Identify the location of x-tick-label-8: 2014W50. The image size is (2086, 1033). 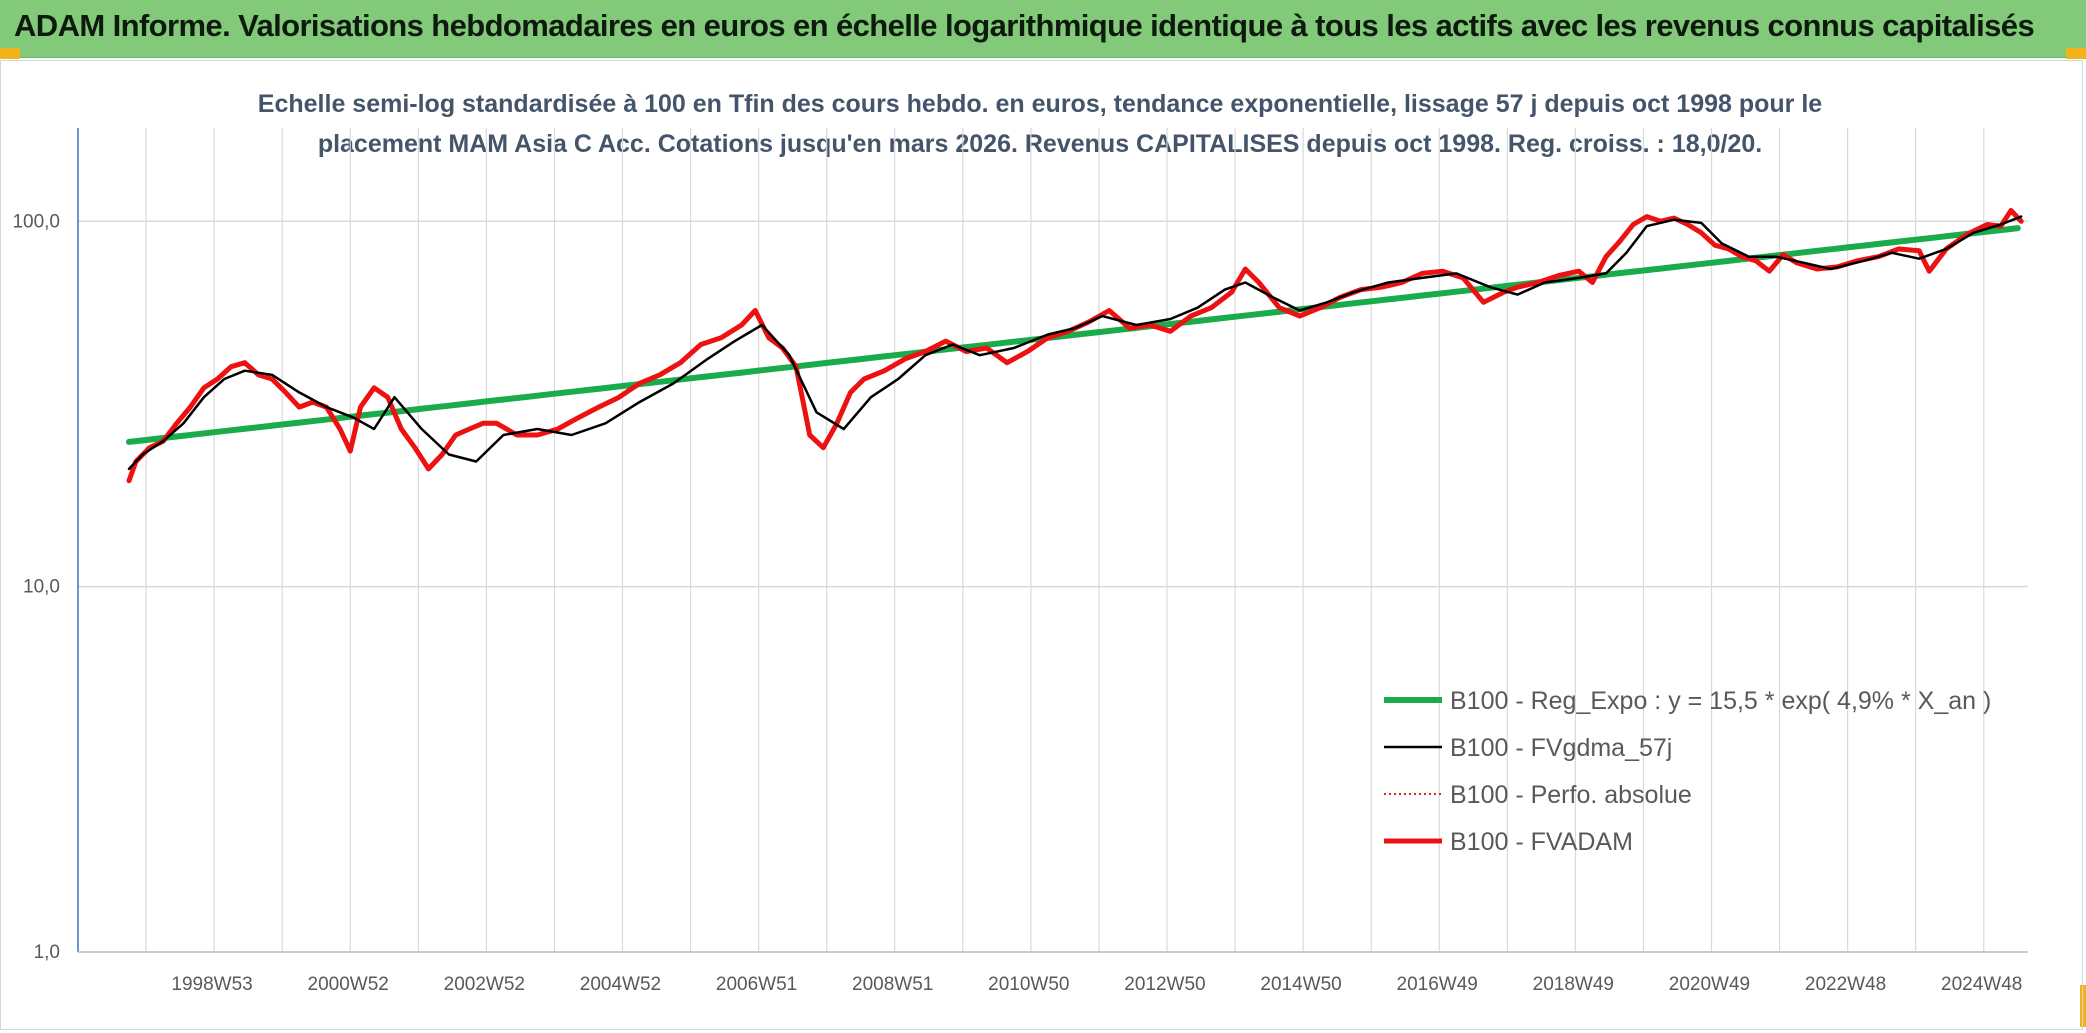
(1300, 984).